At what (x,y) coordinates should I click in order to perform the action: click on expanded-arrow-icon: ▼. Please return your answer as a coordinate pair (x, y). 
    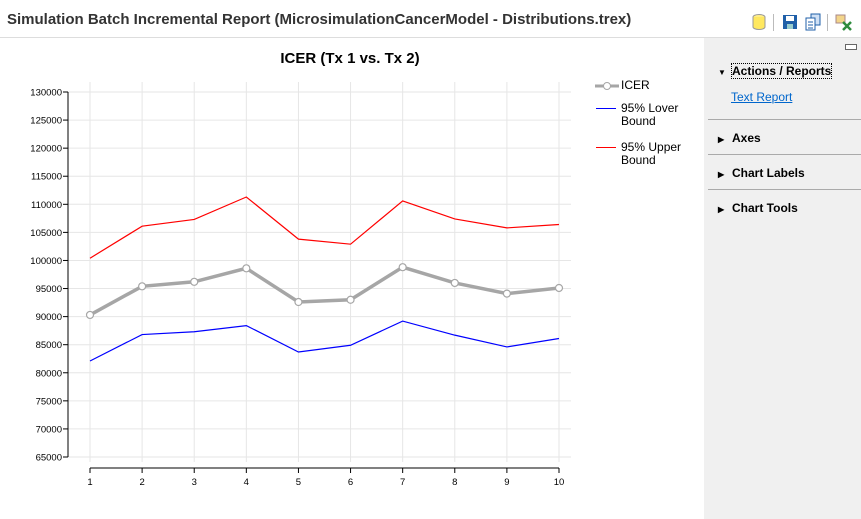
    Looking at the image, I should click on (722, 72).